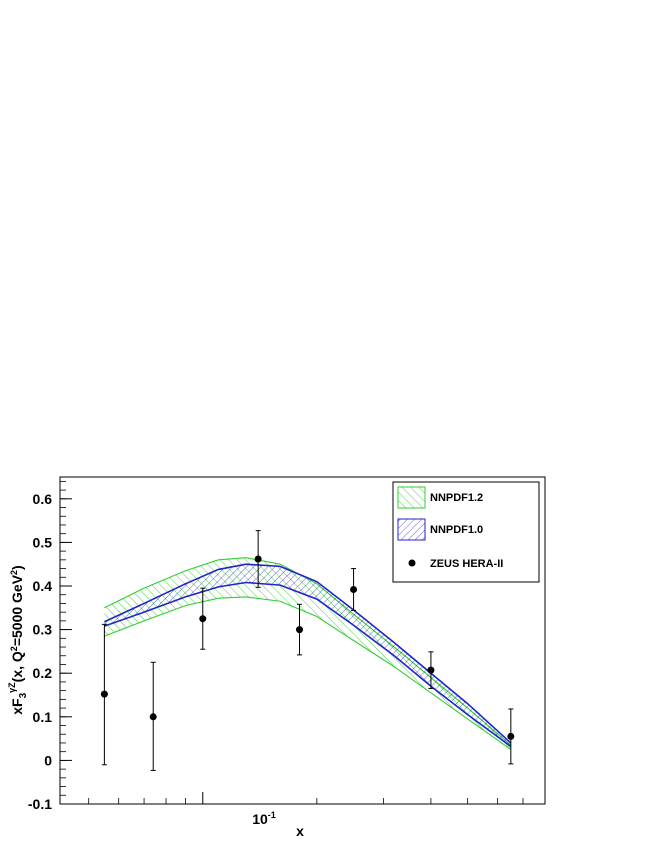 The image size is (654, 846). I want to click on y-tick-label: 0.4, so click(43, 586).